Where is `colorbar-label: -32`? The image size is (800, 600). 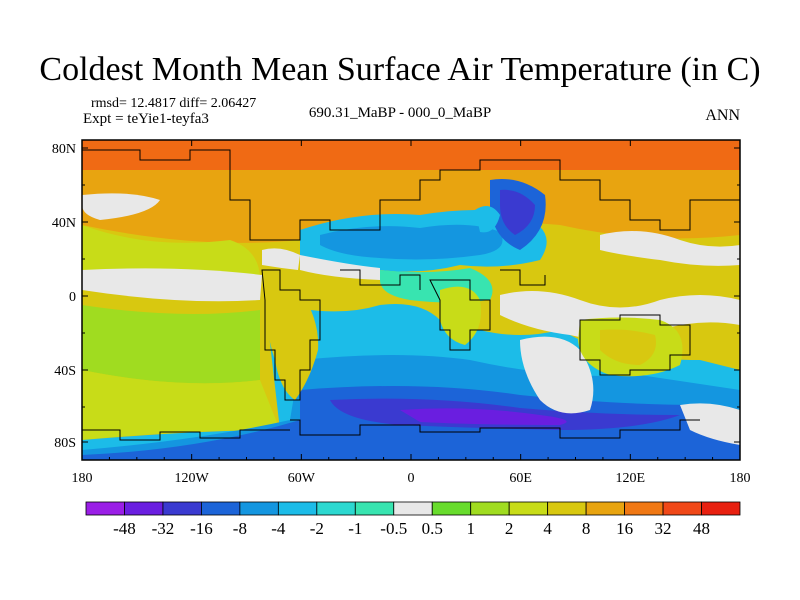 colorbar-label: -32 is located at coordinates (163, 528).